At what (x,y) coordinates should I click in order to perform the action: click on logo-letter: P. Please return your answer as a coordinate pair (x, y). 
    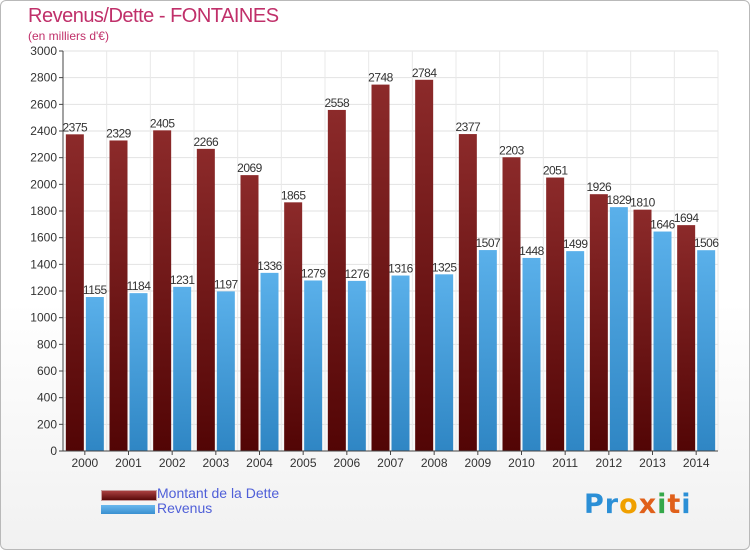
    Looking at the image, I should click on (594, 504).